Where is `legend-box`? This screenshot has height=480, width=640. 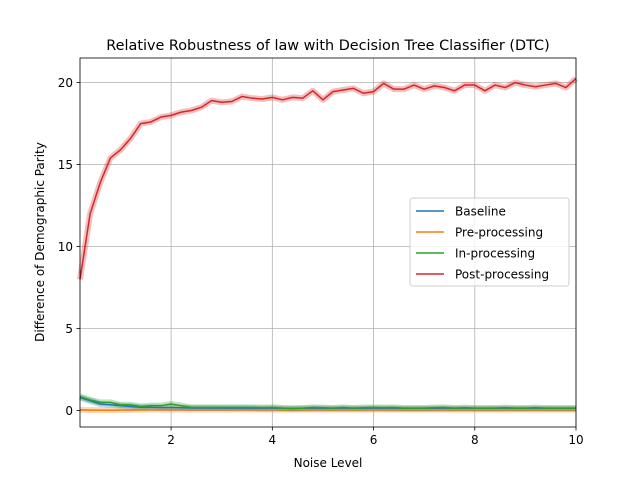 legend-box is located at coordinates (489, 242).